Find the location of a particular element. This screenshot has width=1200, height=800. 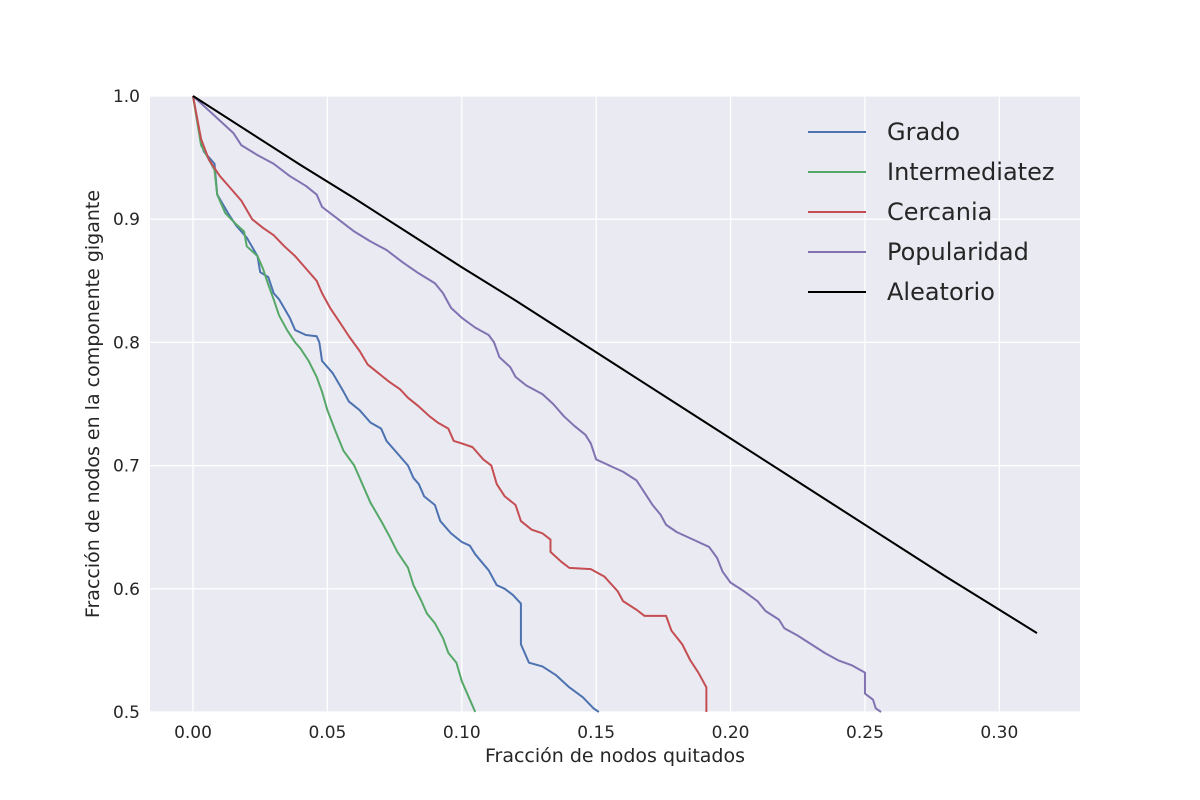

legend-label: Cercania is located at coordinates (939, 212).